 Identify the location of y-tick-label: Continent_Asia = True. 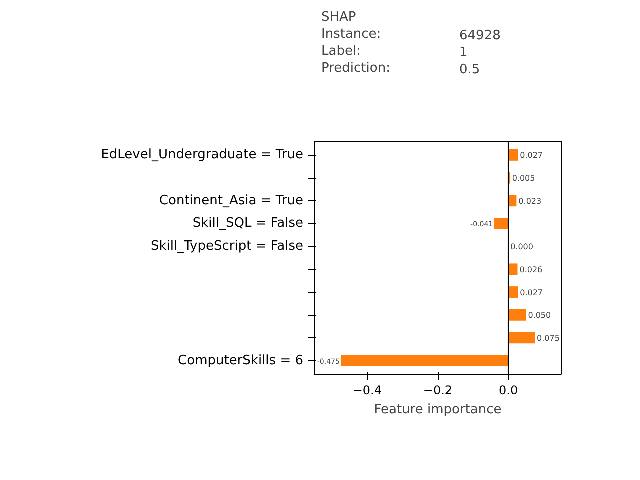
(231, 200).